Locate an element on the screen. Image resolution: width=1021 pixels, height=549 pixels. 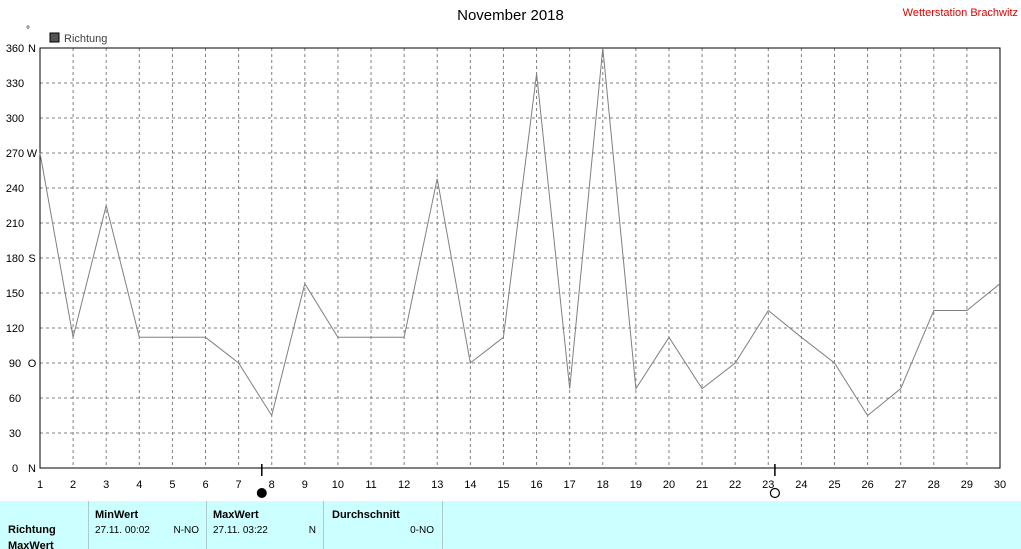
y-tick-direction: W is located at coordinates (32, 154).